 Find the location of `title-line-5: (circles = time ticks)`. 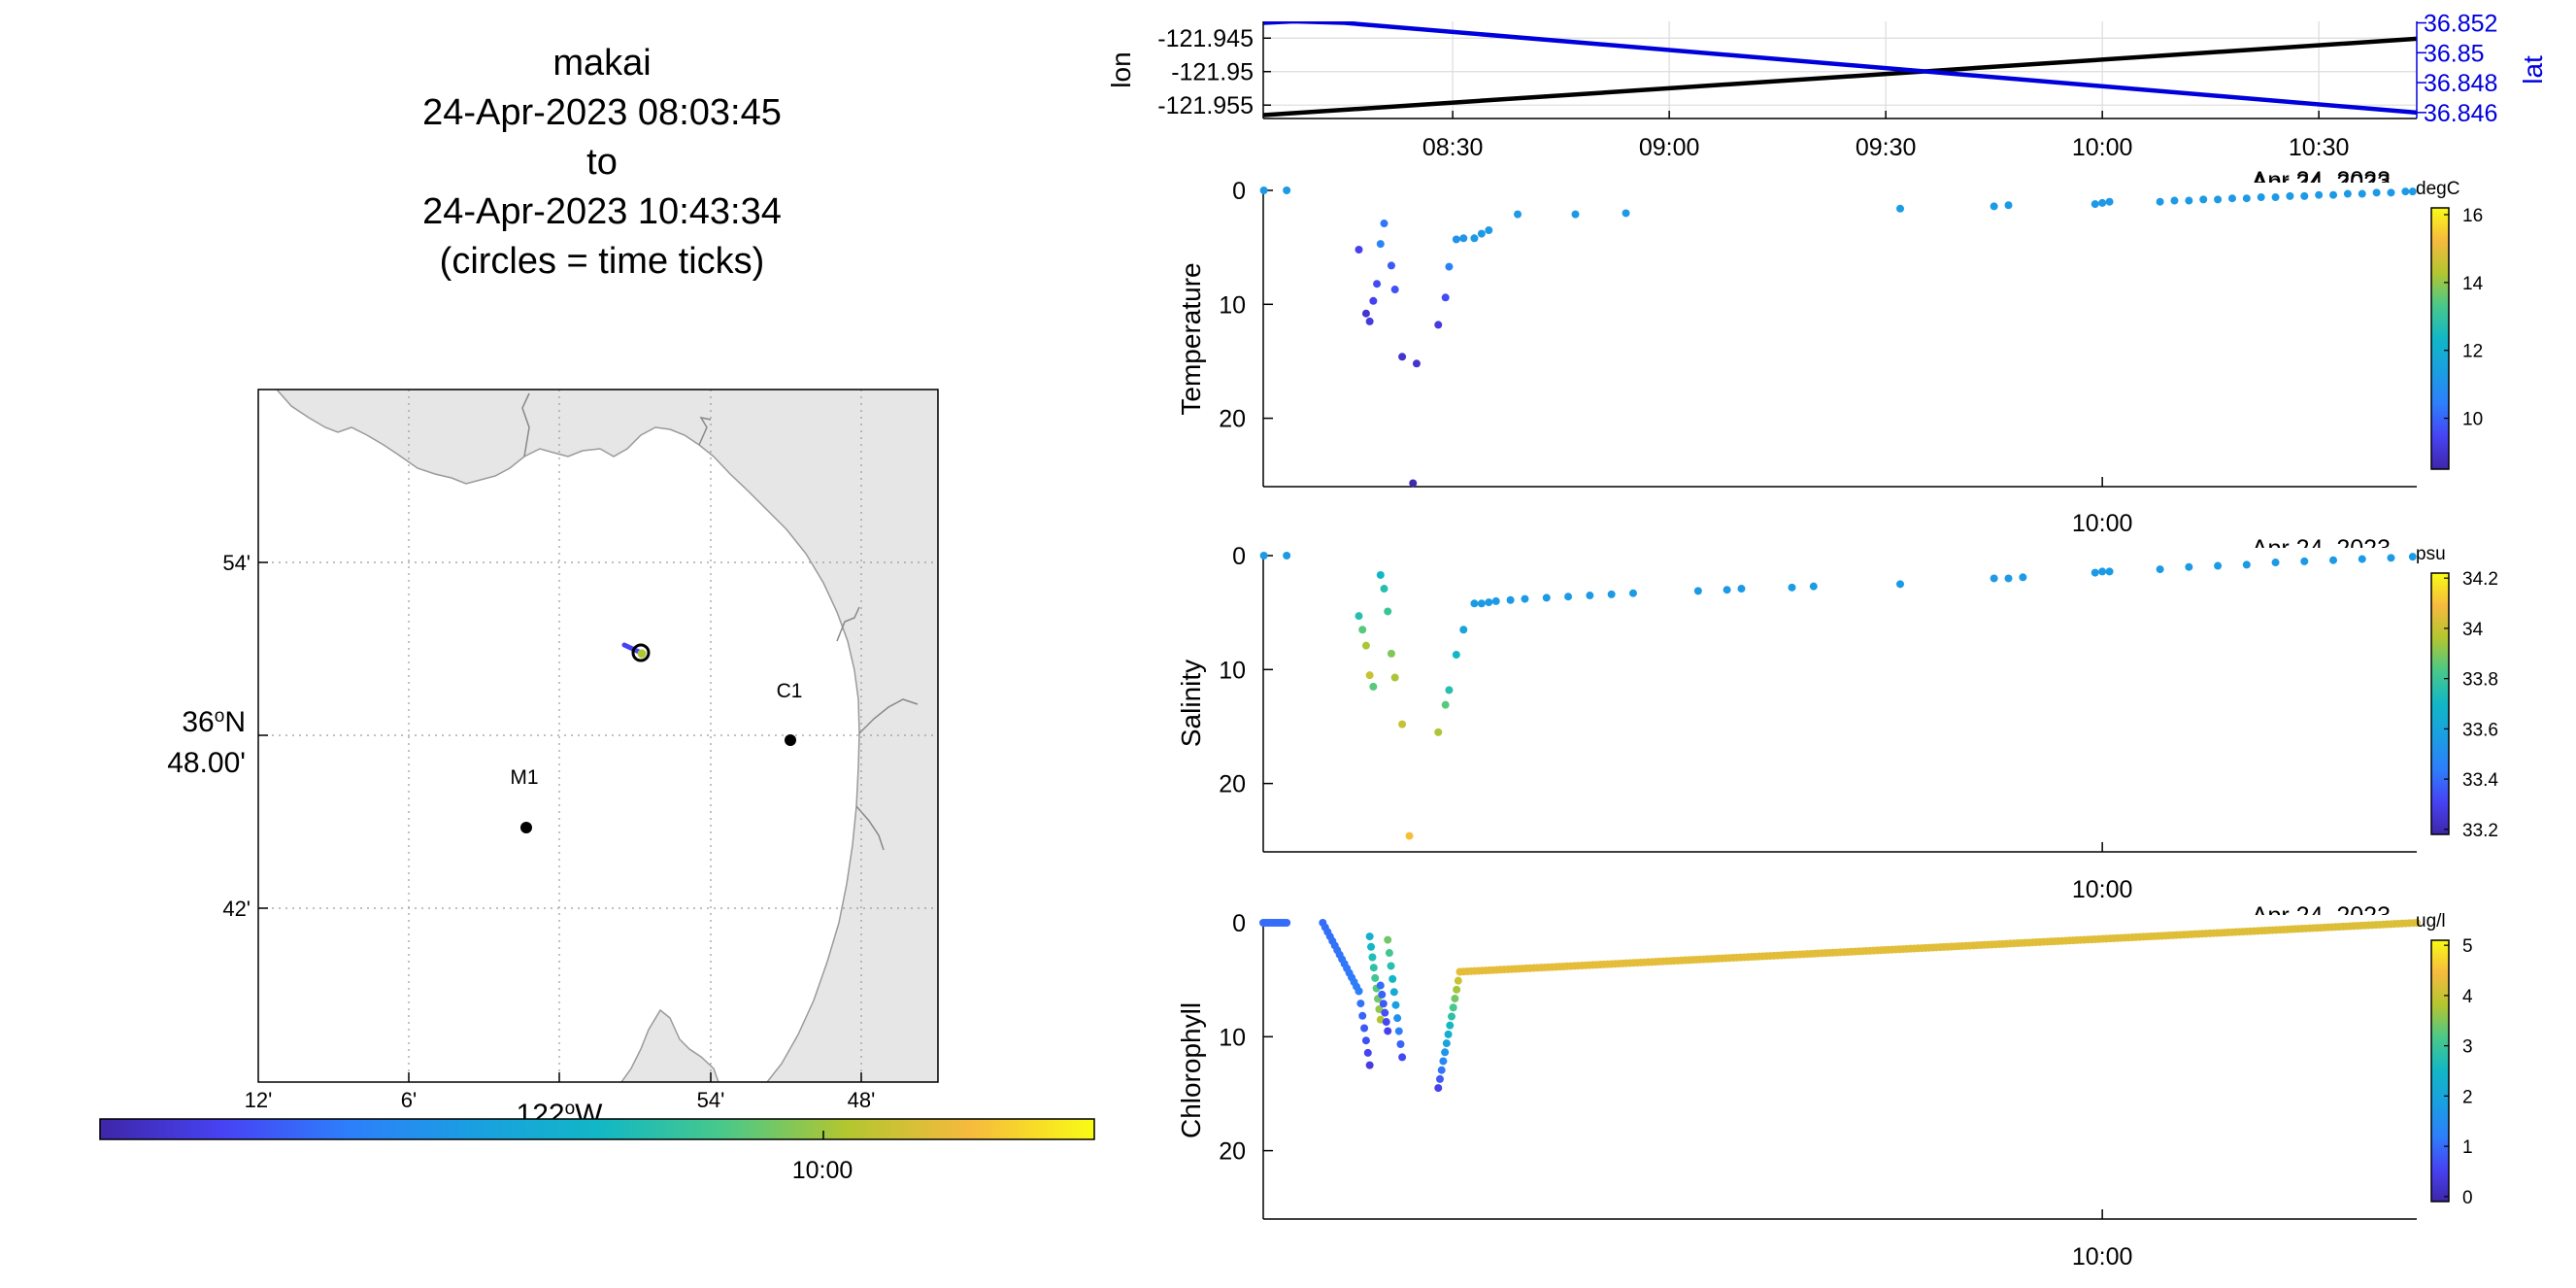

title-line-5: (circles = time ticks) is located at coordinates (602, 261).